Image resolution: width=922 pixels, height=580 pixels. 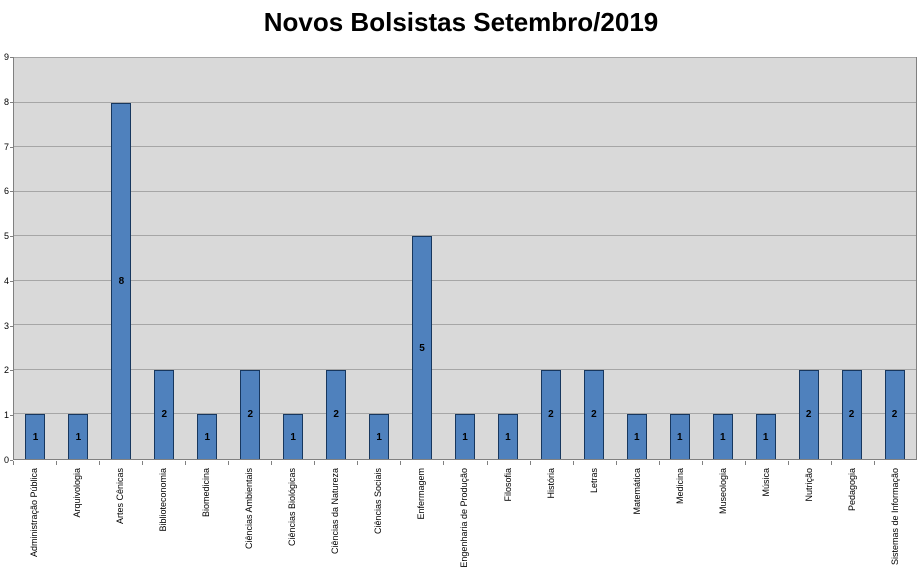 What do you see at coordinates (594, 519) in the screenshot?
I see `x-axis-cell: Letras` at bounding box center [594, 519].